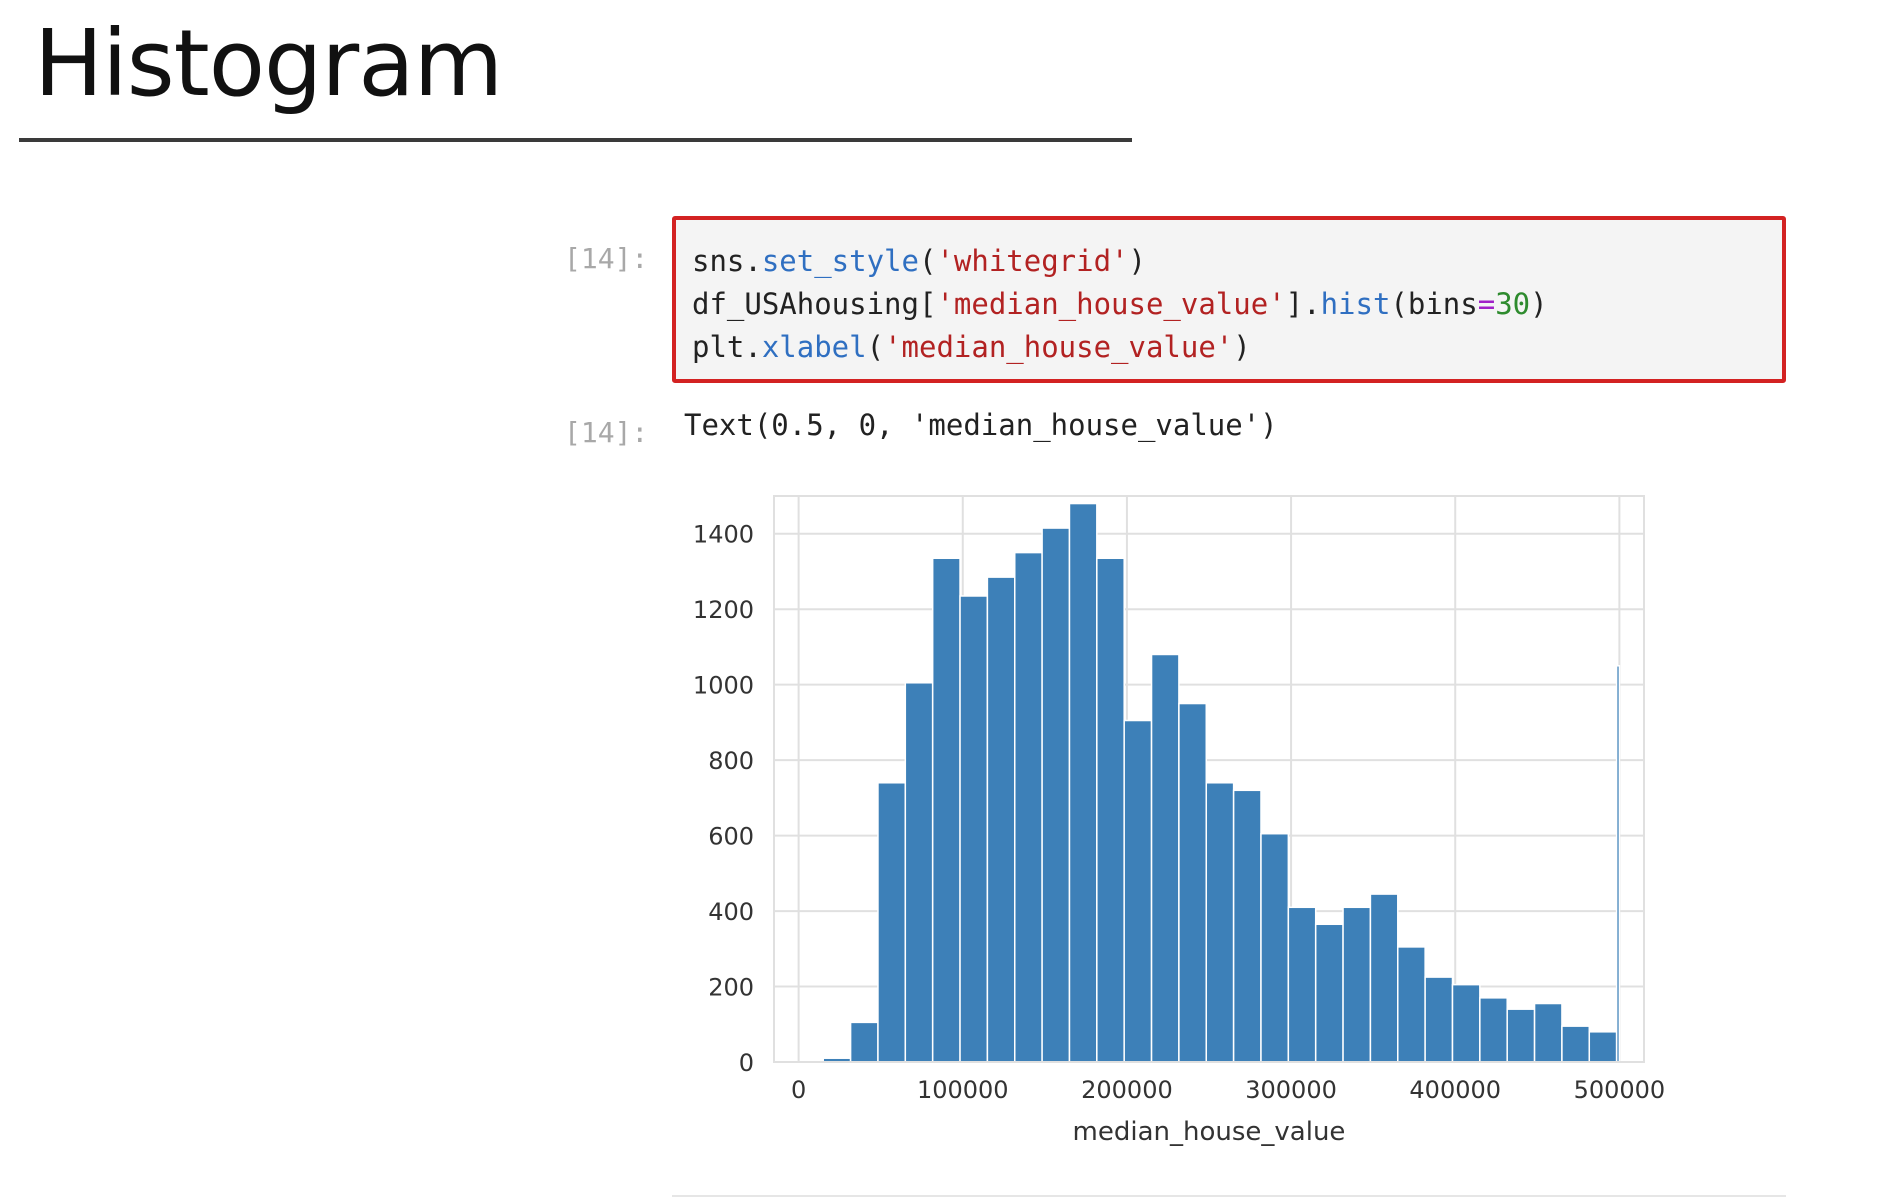 This screenshot has height=1200, width=1878. Describe the element at coordinates (575, 140) in the screenshot. I see `title-divider` at that location.